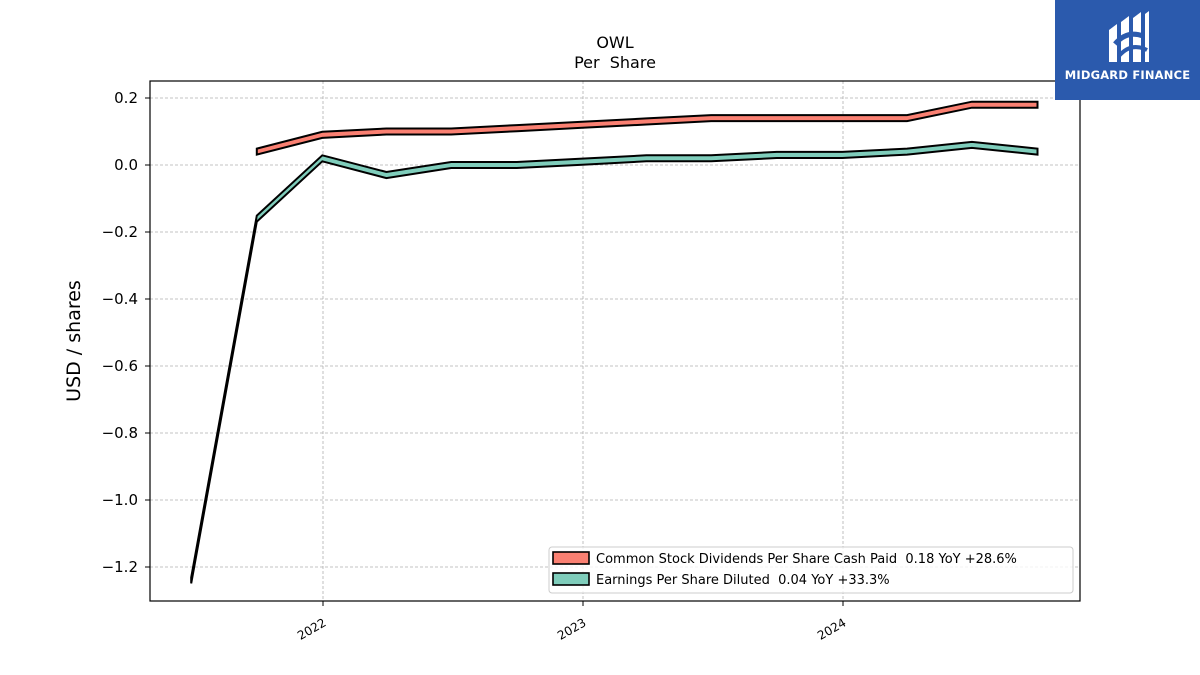 The height and width of the screenshot is (675, 1200). Describe the element at coordinates (120, 567) in the screenshot. I see `y-tick-label: −1.2` at that location.